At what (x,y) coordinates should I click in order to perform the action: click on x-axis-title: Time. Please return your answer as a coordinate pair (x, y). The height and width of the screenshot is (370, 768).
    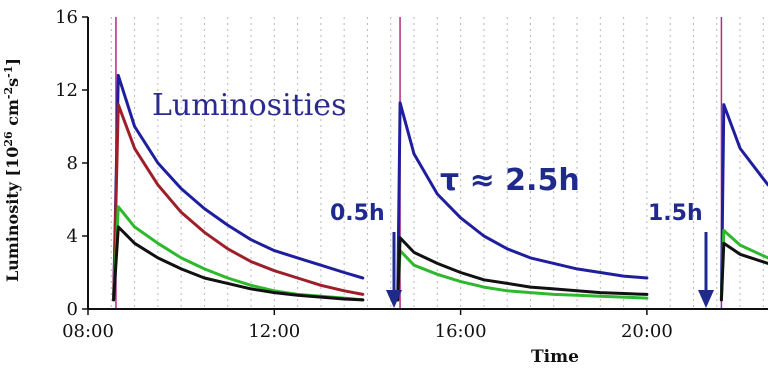
    Looking at the image, I should click on (555, 357).